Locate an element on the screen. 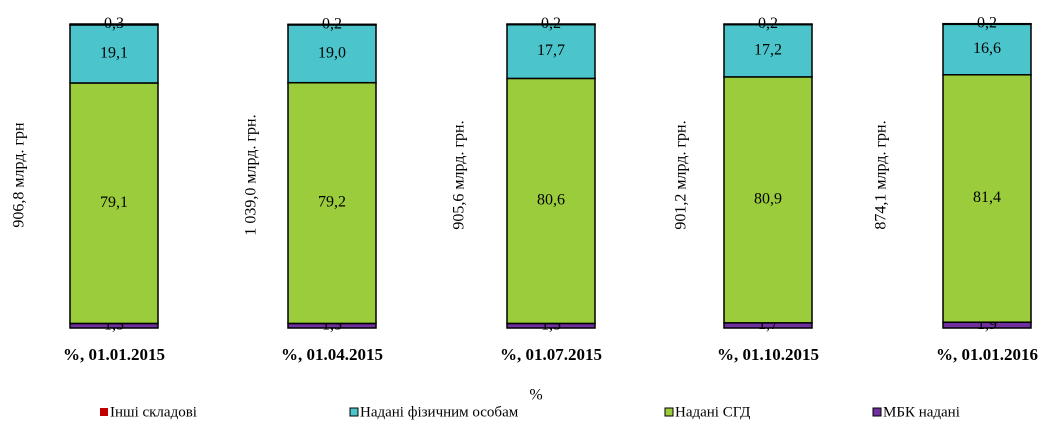  bar-total-label: 1 039,0 млрд. грн. is located at coordinates (251, 174).